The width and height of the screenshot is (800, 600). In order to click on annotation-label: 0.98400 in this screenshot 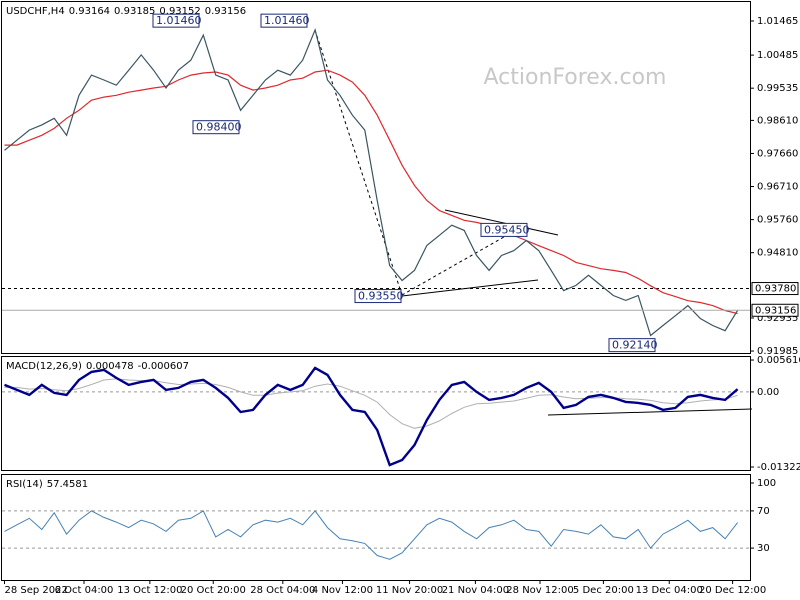, I will do `click(219, 127)`.